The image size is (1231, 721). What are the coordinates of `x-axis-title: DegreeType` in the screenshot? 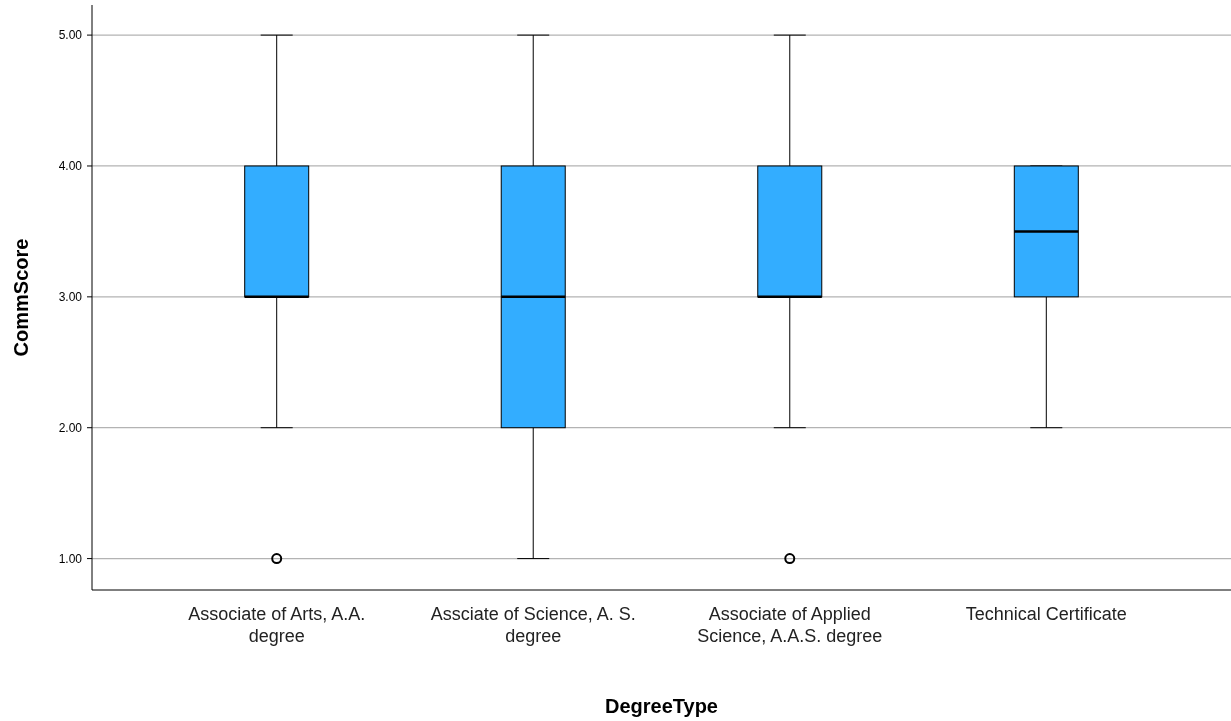 It's located at (661, 706).